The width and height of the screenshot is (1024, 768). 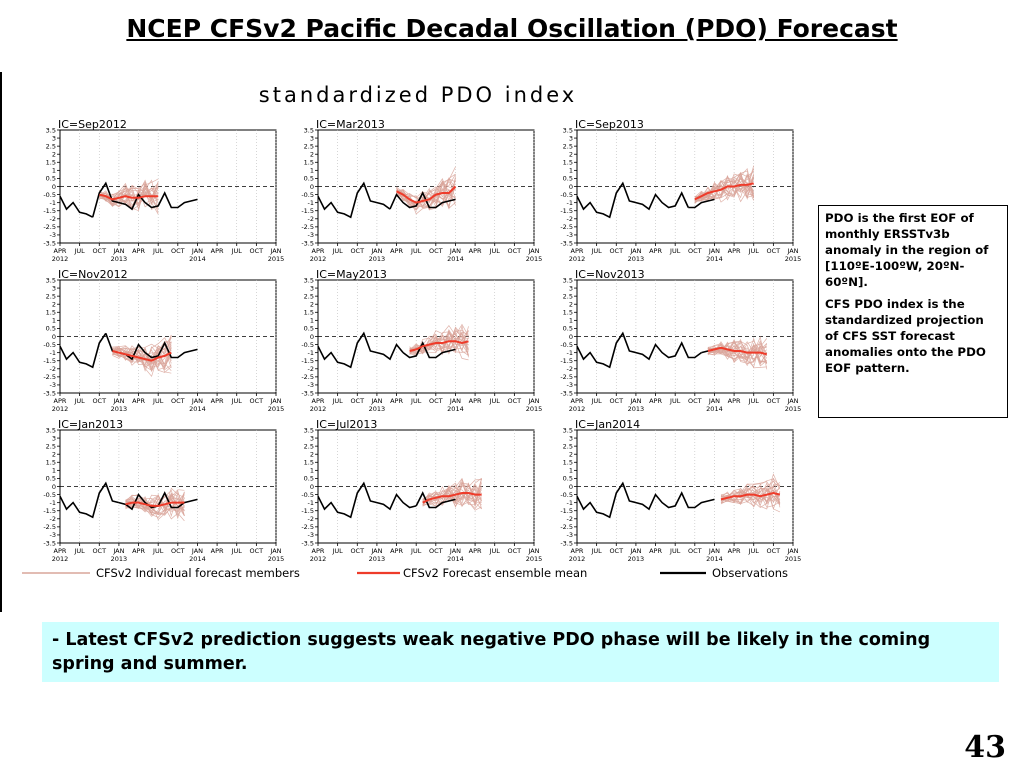 I want to click on y-tick-label: -1.5, so click(x=307, y=361).